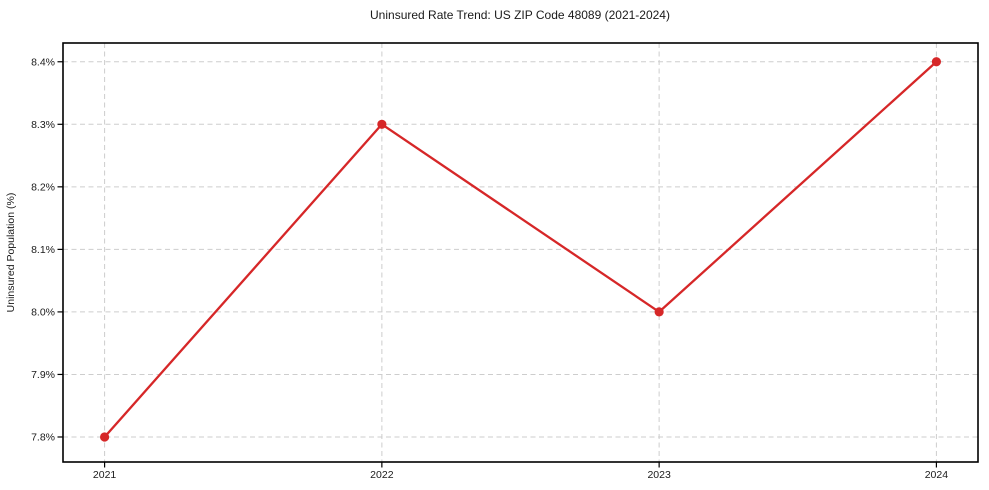 The height and width of the screenshot is (490, 989). Describe the element at coordinates (43, 438) in the screenshot. I see `y-tick-label: 7.8%` at that location.